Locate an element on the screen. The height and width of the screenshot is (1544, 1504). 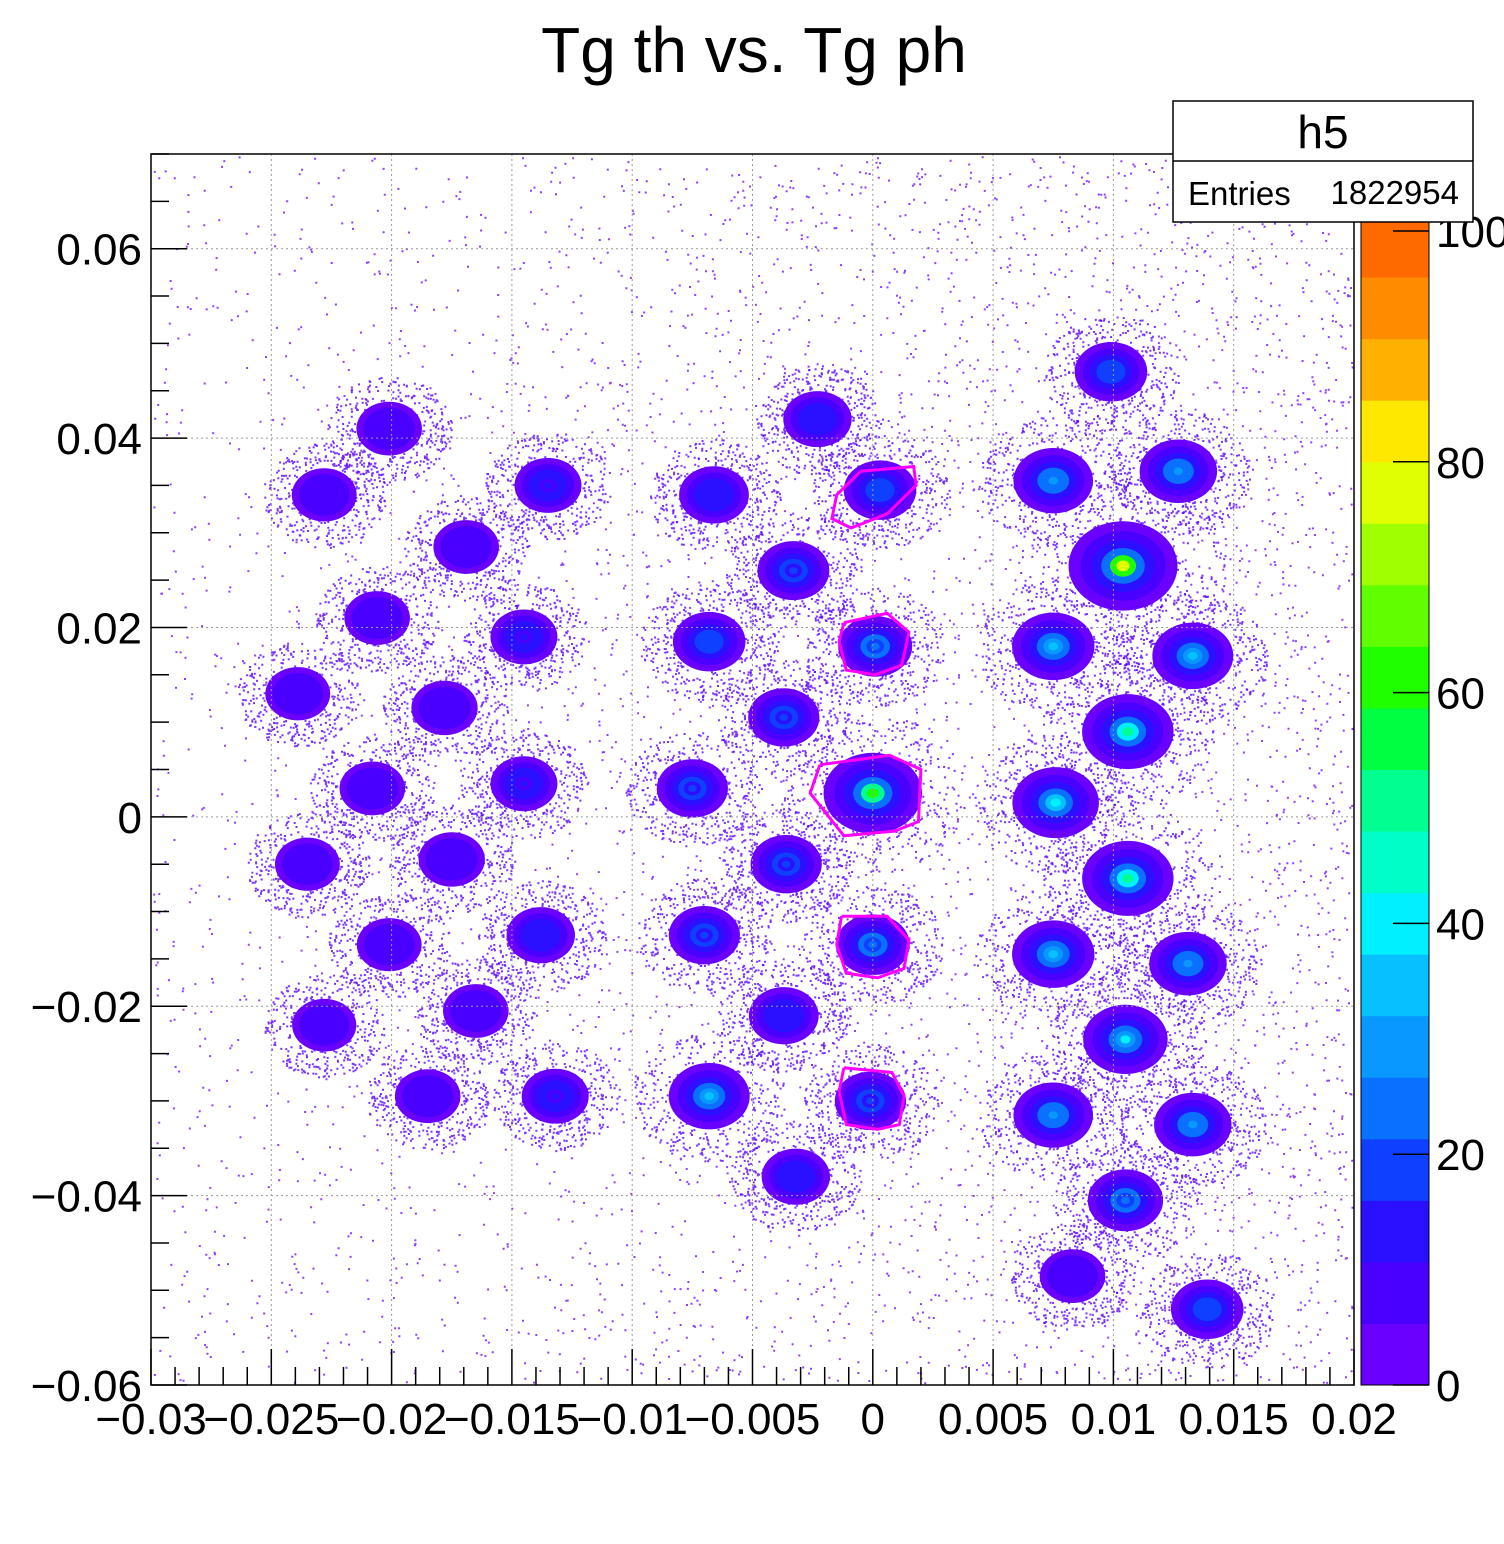
stats-box: h5 Entries 1822954 is located at coordinates (1323, 161).